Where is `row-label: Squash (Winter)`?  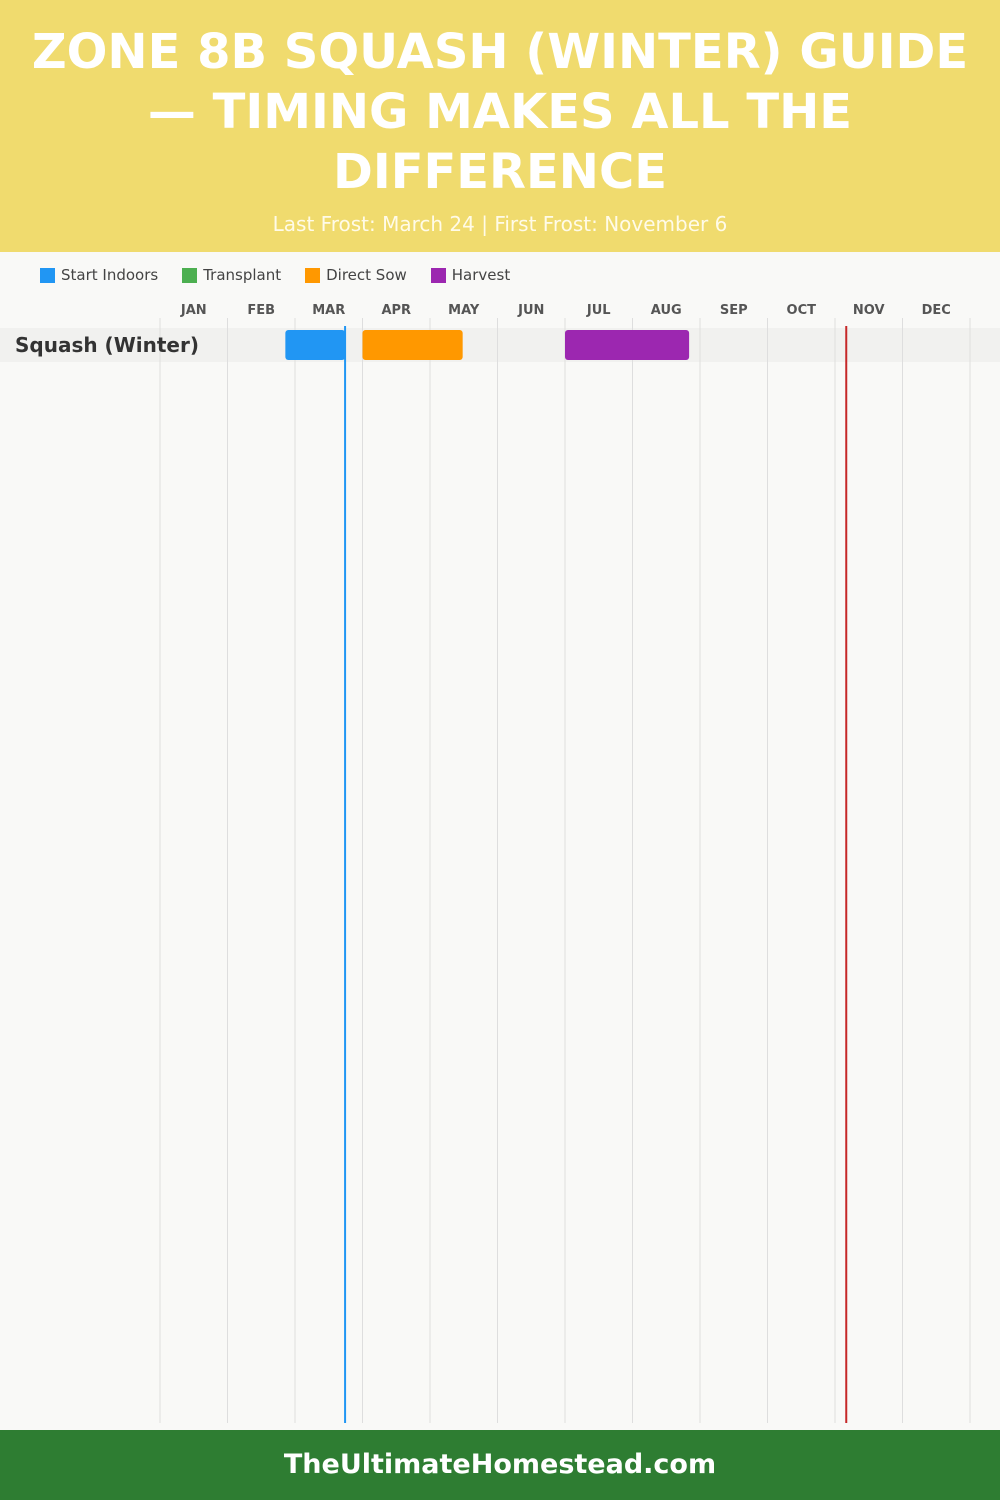
row-label: Squash (Winter) is located at coordinates (107, 345).